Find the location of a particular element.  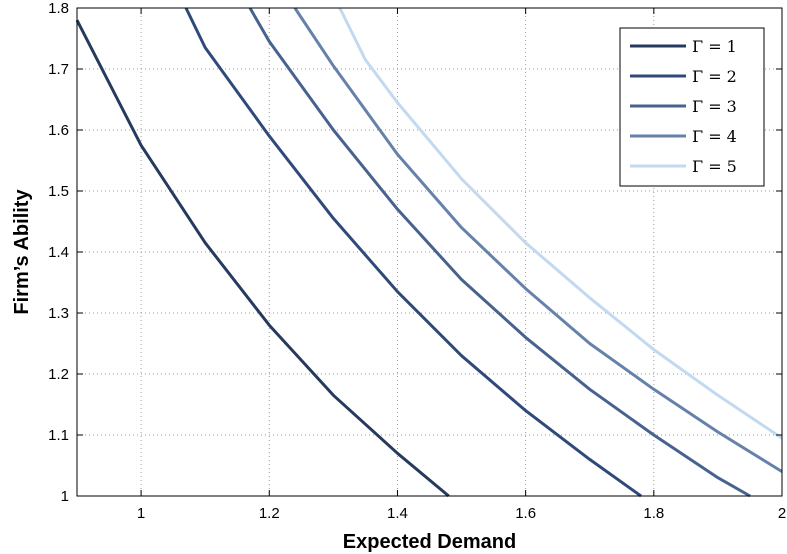

x-tick-label: 2 is located at coordinates (782, 513).